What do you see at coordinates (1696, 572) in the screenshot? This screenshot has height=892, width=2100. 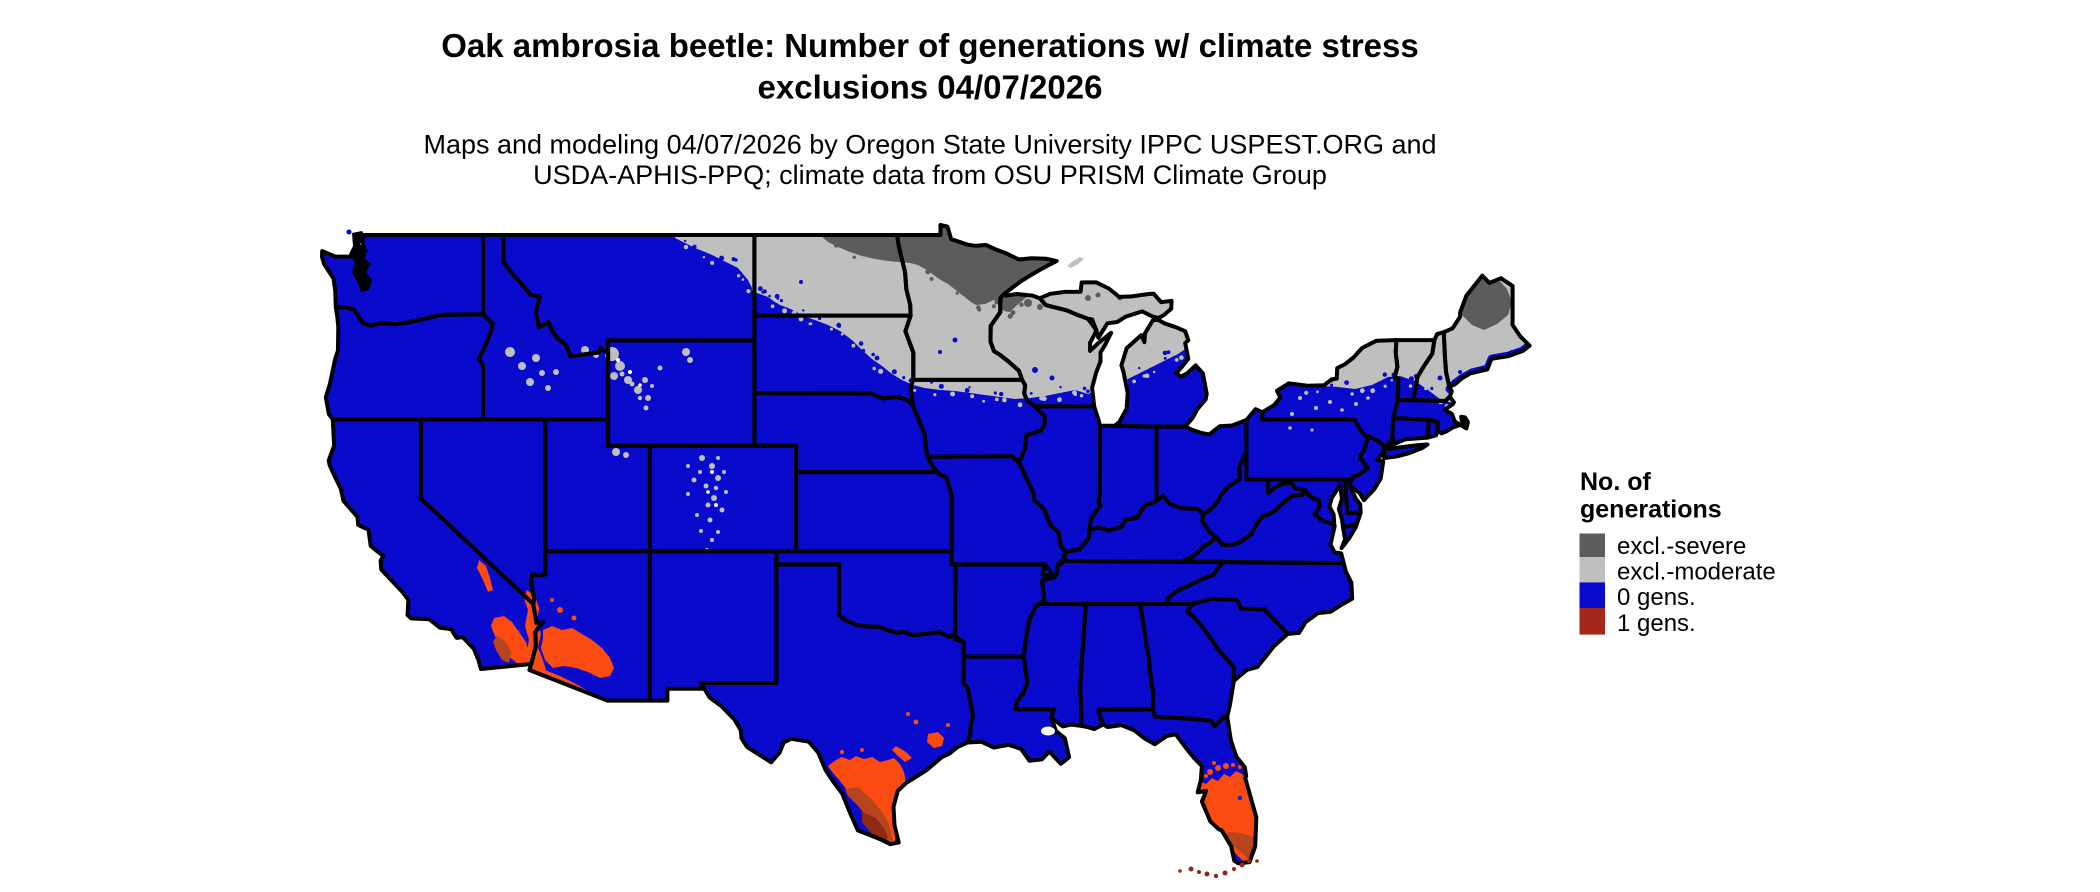 I see `svg-text: excl.-moderate` at bounding box center [1696, 572].